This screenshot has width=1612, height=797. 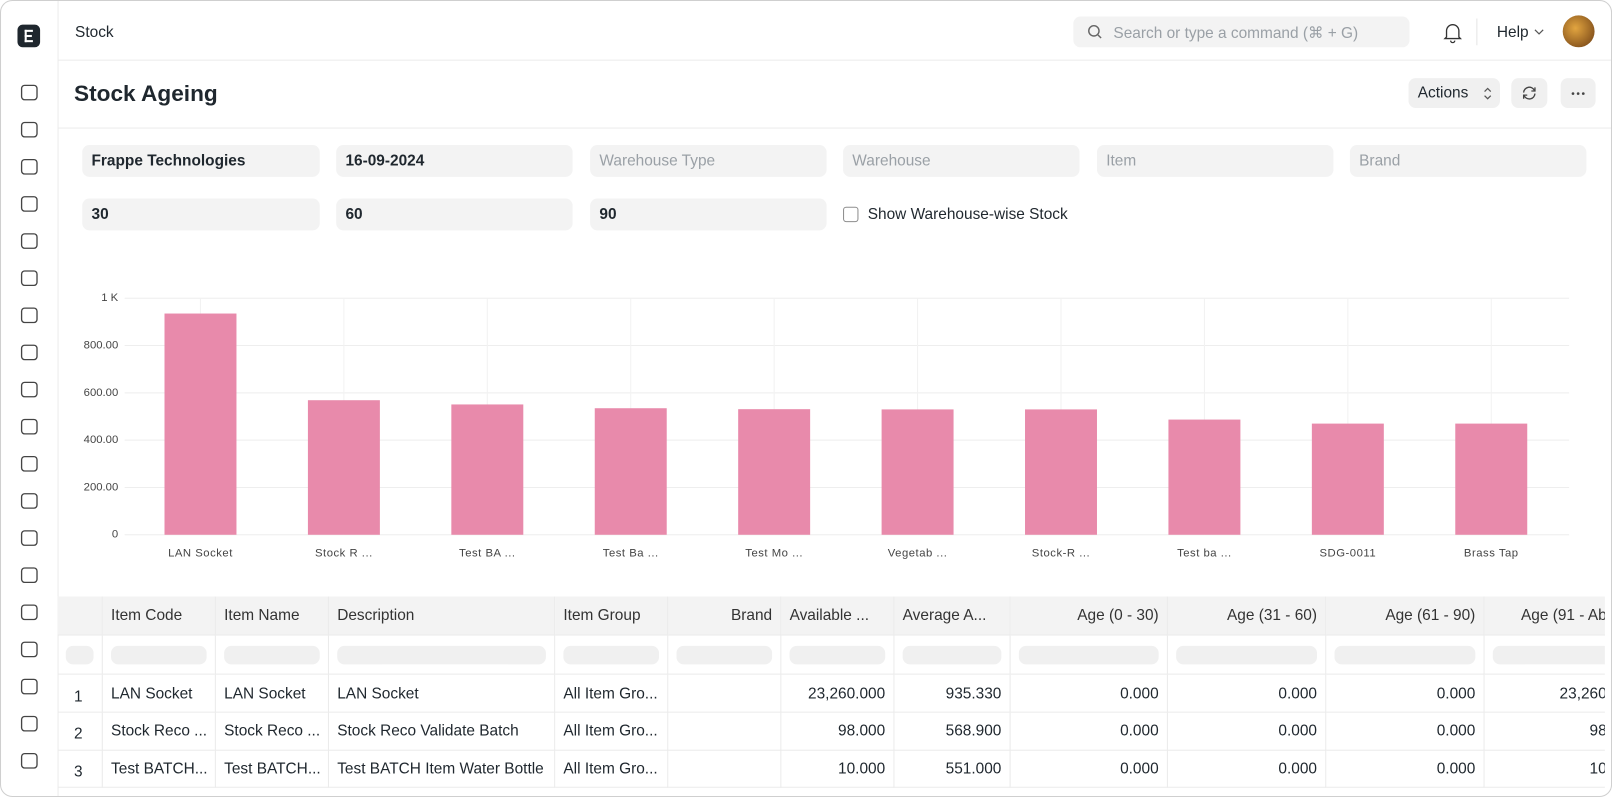 What do you see at coordinates (1488, 93) in the screenshot?
I see `actions-caret` at bounding box center [1488, 93].